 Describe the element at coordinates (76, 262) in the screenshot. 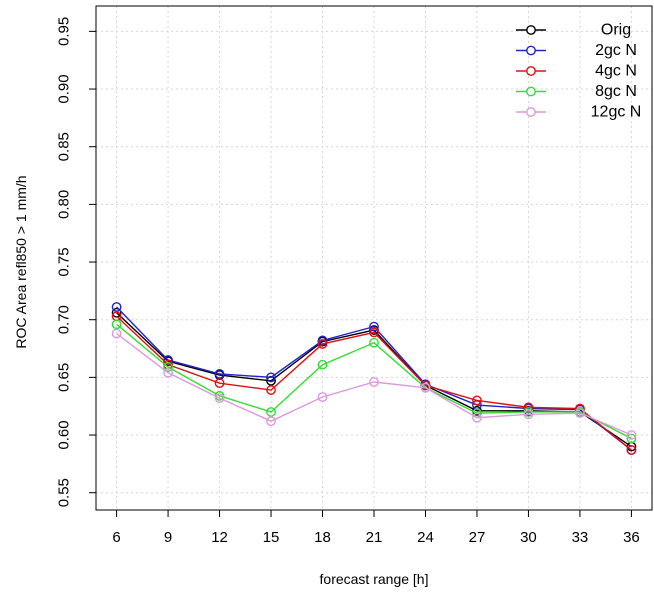

I see `y-axis: 0.55 0.60 0.65 0.70 0.75 0.80 0.85 0.90 0.95` at that location.